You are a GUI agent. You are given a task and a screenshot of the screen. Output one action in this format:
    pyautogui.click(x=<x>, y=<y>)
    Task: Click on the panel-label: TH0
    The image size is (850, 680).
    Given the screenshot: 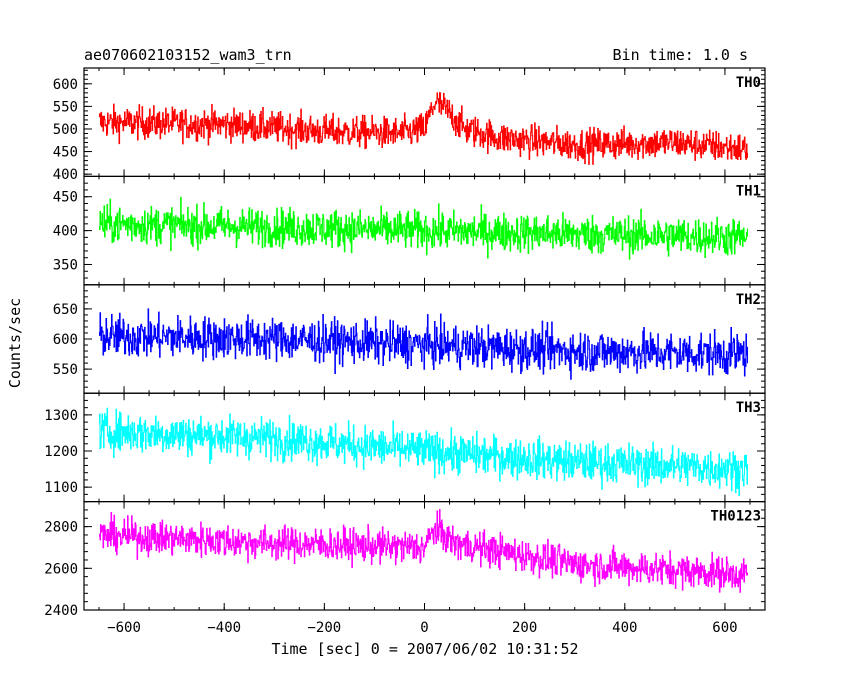 What is the action you would take?
    pyautogui.click(x=748, y=83)
    